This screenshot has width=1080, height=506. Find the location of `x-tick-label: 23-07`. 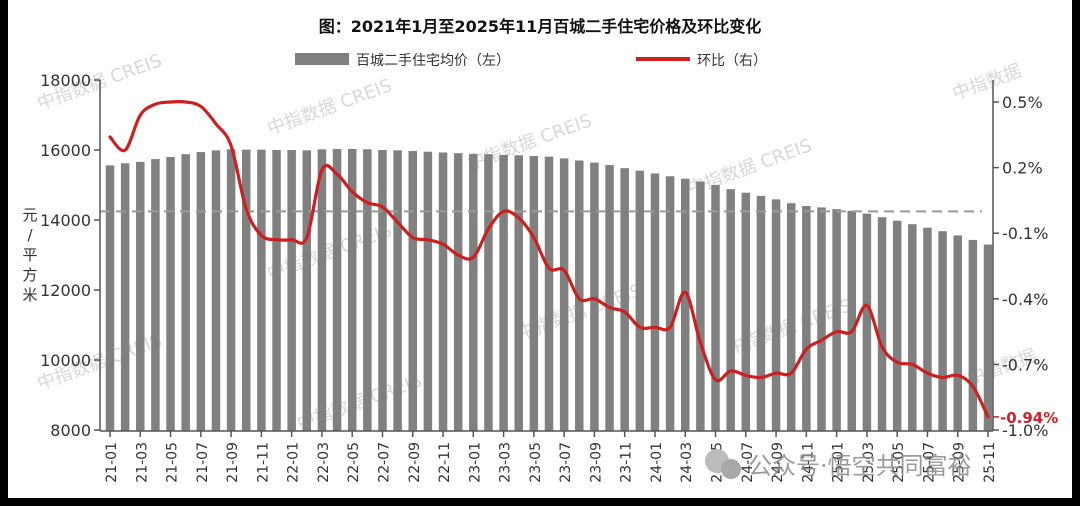

x-tick-label: 23-07 is located at coordinates (566, 462).